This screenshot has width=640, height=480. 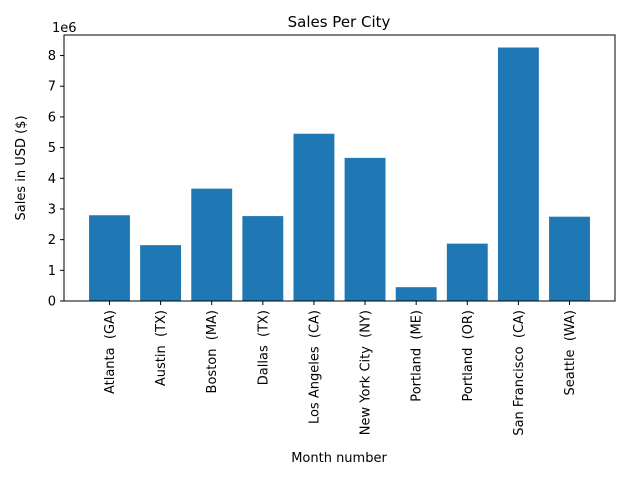 I want to click on x-tick-label: New York City (NY), so click(x=366, y=372).